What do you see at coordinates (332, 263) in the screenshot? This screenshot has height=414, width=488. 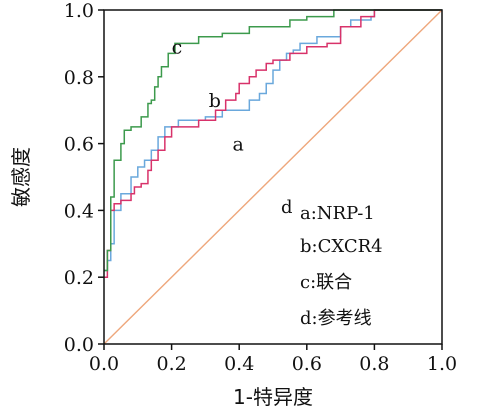 I see `legend: d a:NRP-1 b:CXCR4 c:联合 d:参考线` at bounding box center [332, 263].